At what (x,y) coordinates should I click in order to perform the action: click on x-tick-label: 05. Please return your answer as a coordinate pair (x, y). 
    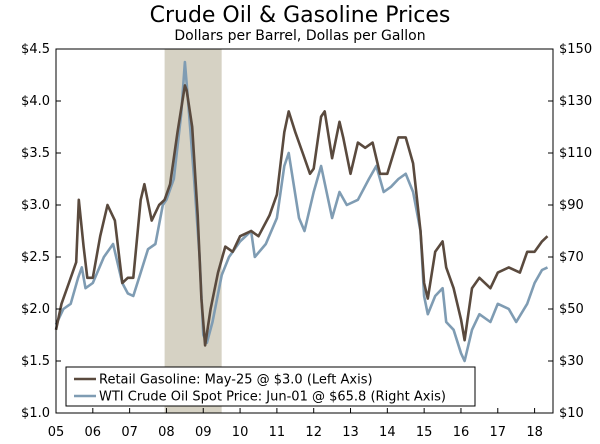
    Looking at the image, I should click on (56, 432).